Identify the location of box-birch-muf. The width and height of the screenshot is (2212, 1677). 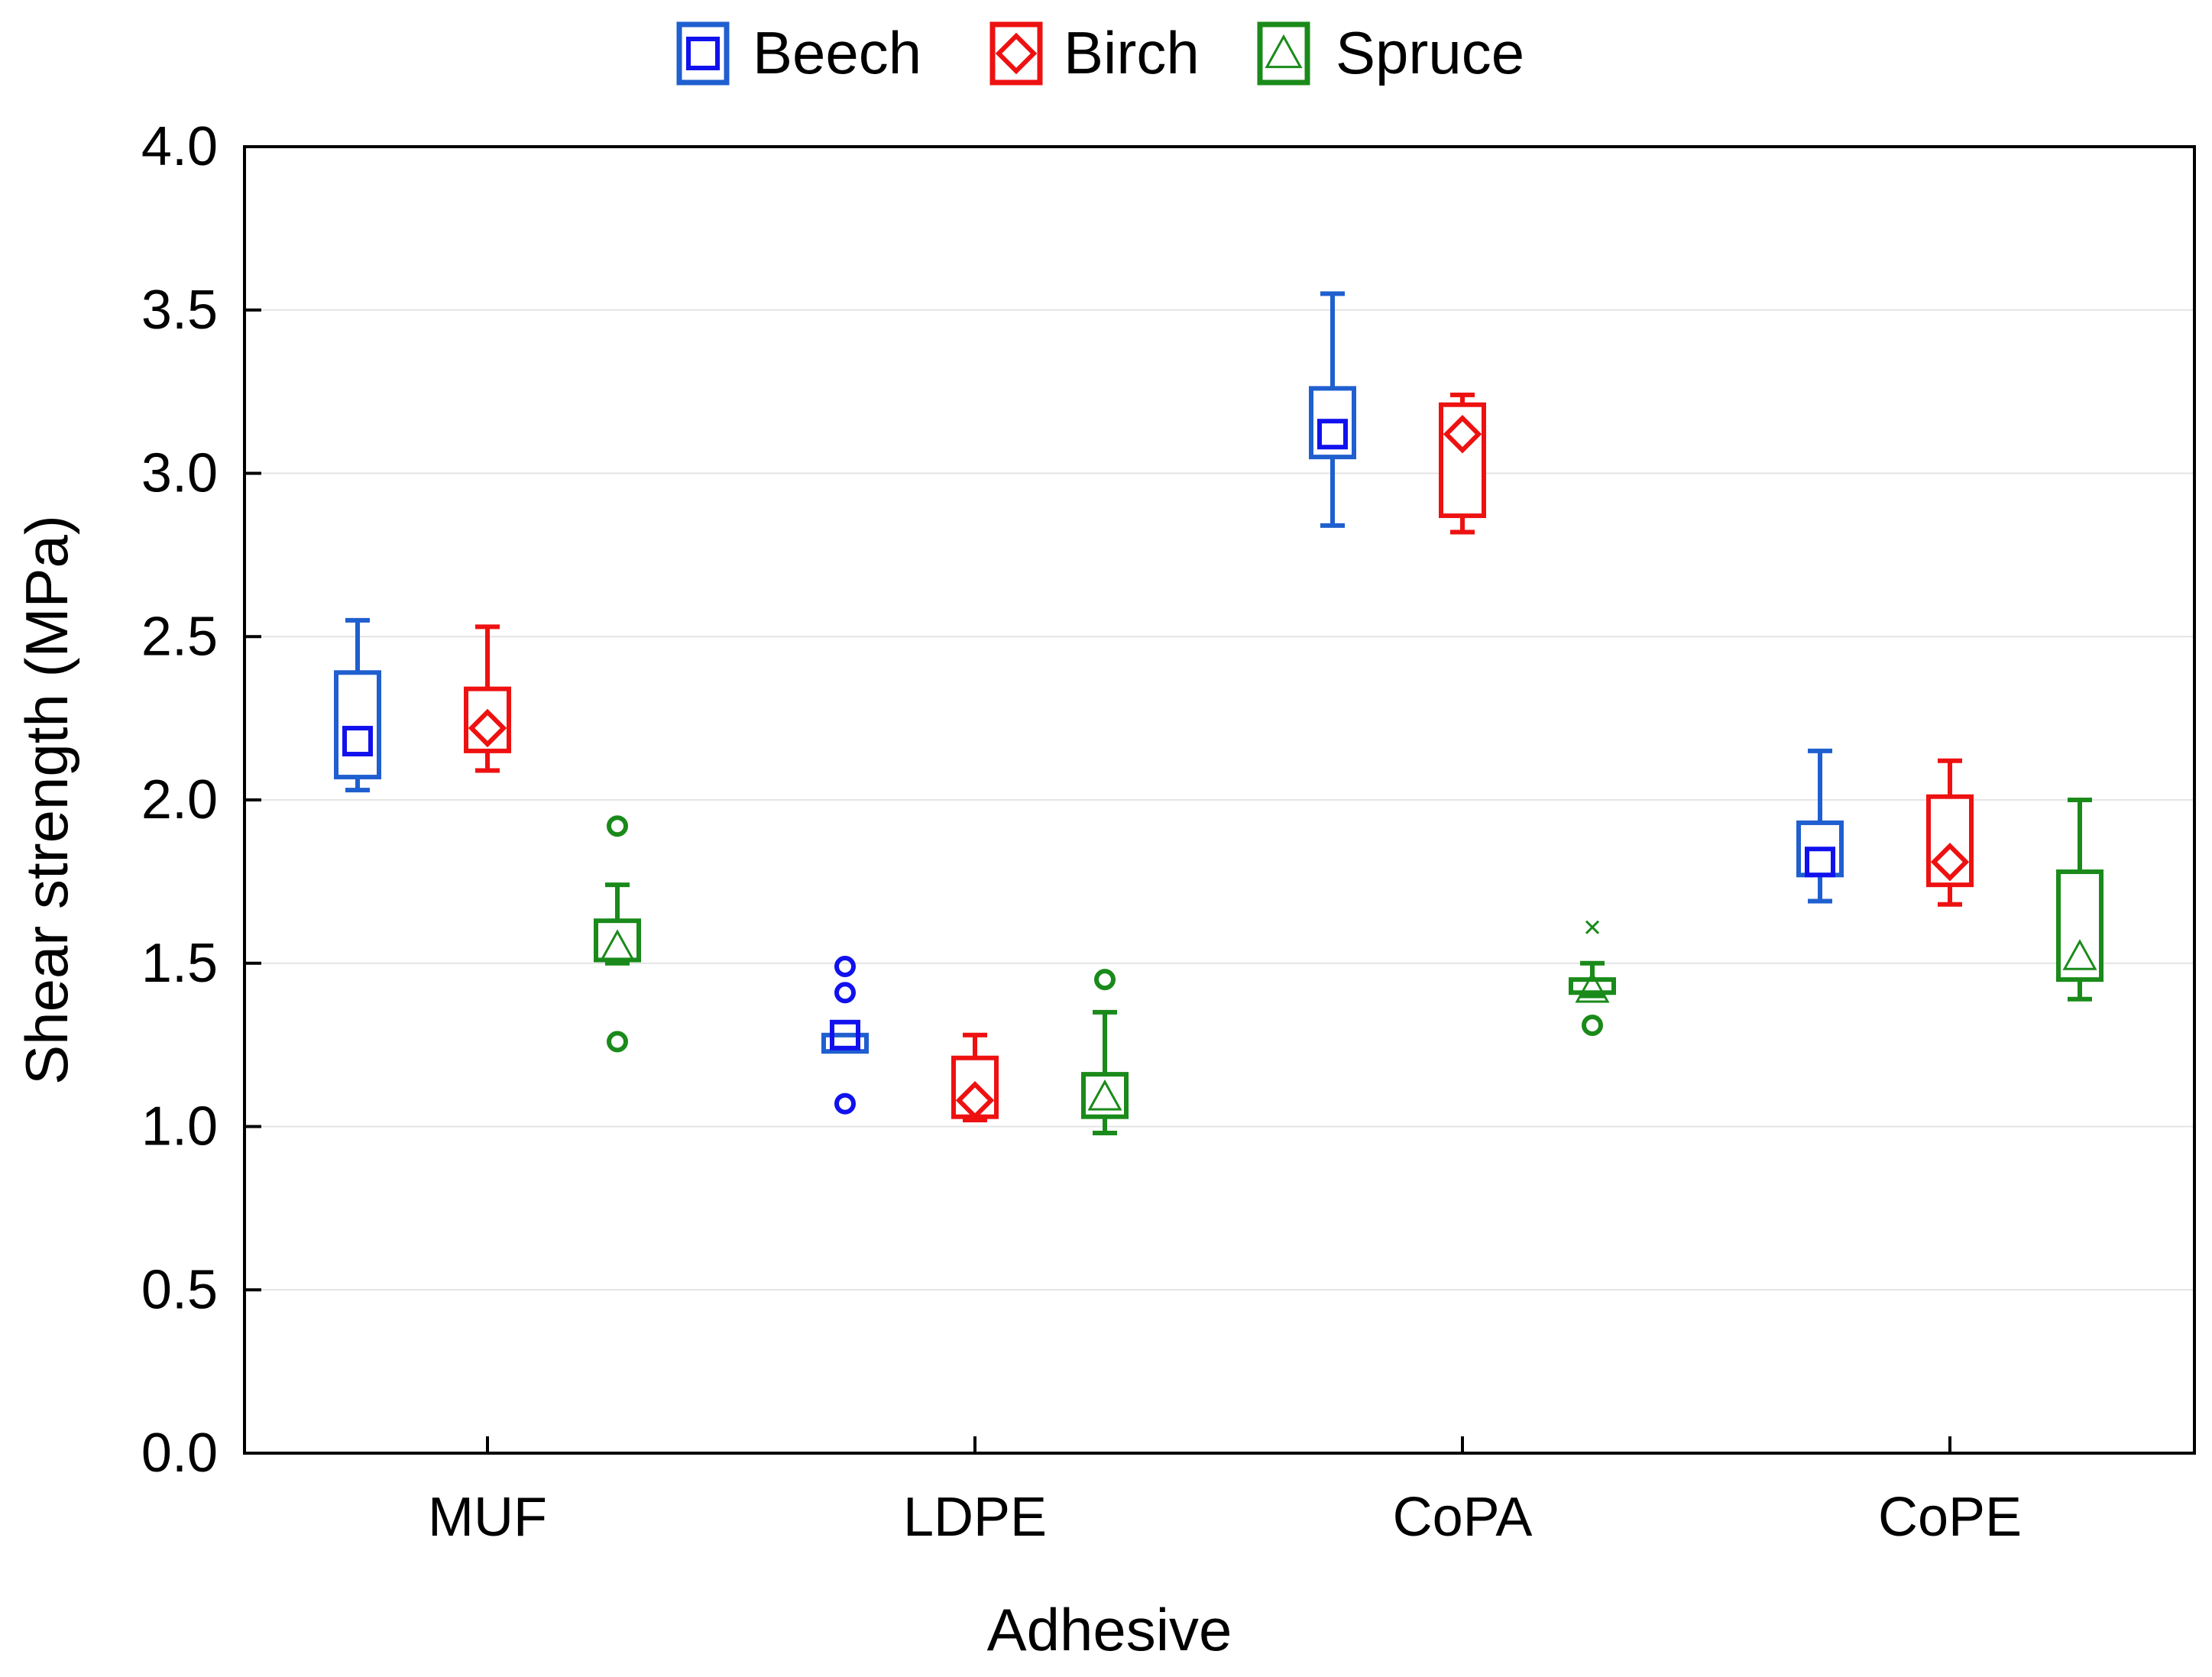
(487, 698).